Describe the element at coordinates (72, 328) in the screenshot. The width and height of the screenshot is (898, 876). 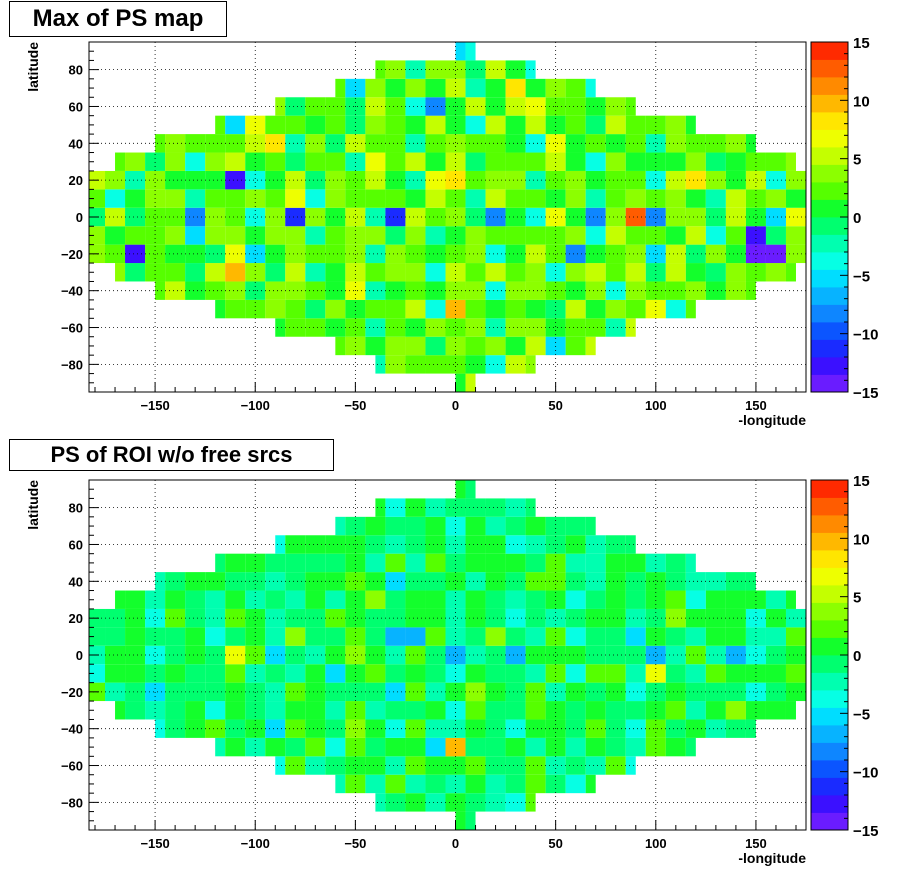
I see `y-tick-label: −60` at that location.